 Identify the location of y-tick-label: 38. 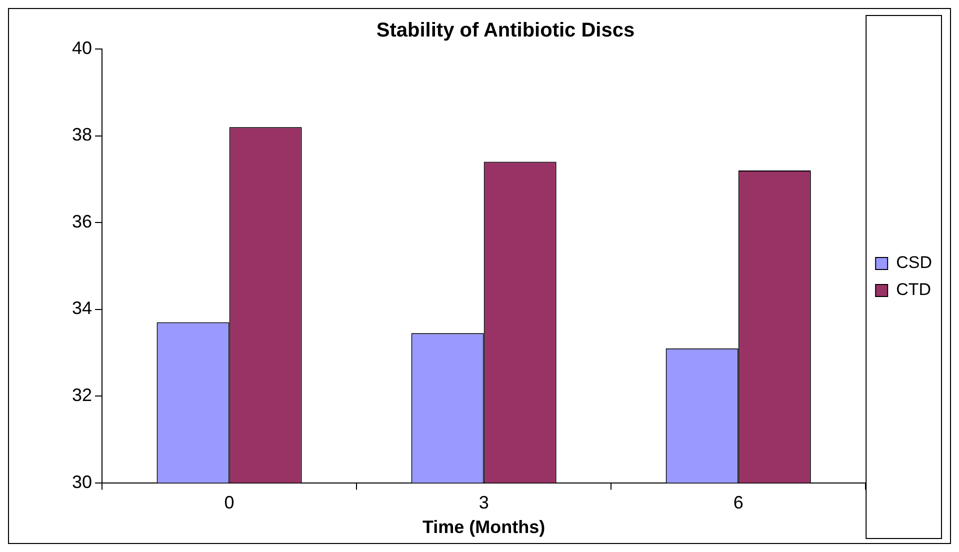
(82, 134).